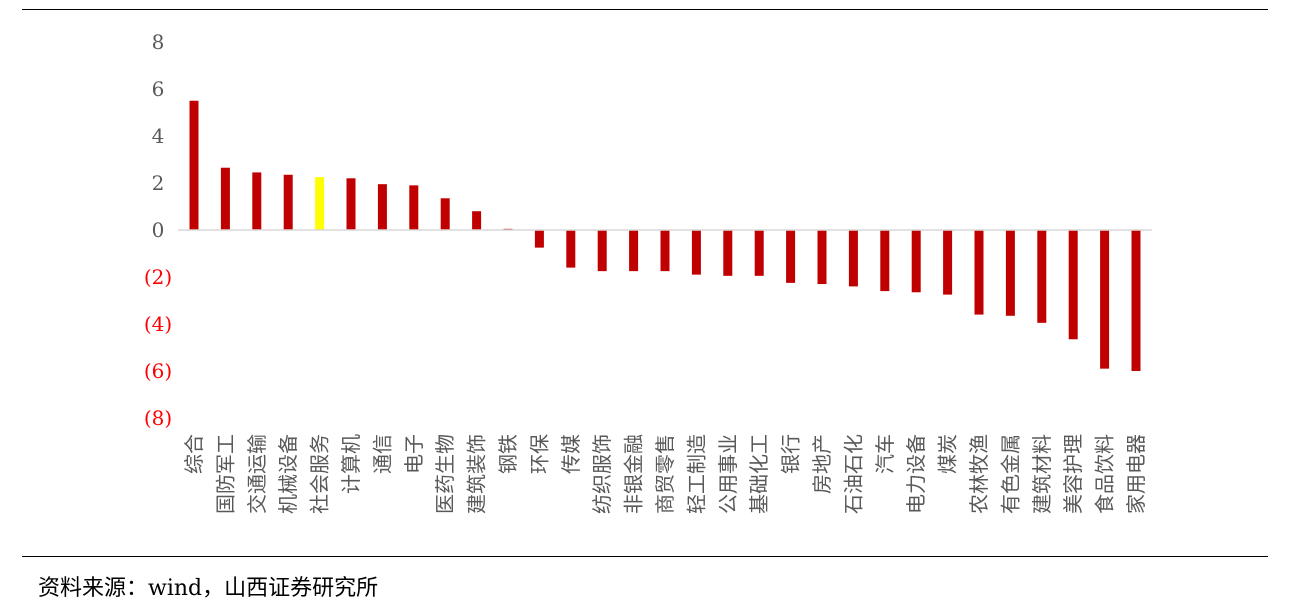 This screenshot has height=608, width=1296. What do you see at coordinates (539, 454) in the screenshot?
I see `x-tick-label: 环保` at bounding box center [539, 454].